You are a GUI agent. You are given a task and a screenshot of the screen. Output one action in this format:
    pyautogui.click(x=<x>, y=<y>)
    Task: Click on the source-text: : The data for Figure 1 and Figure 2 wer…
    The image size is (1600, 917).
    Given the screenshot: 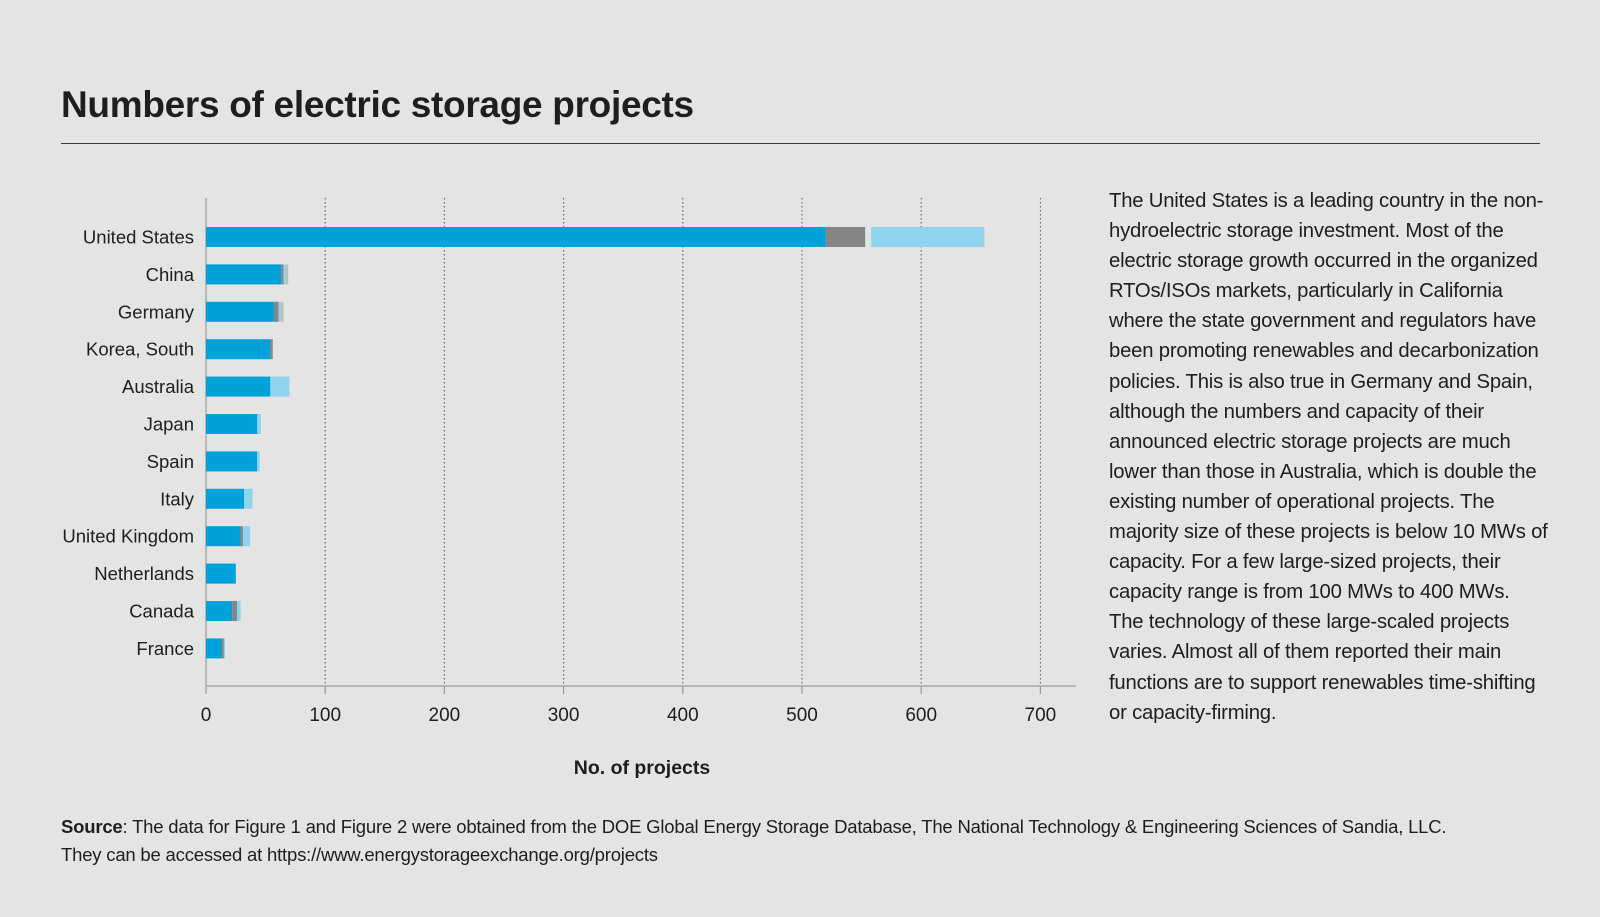 What is the action you would take?
    pyautogui.click(x=784, y=826)
    